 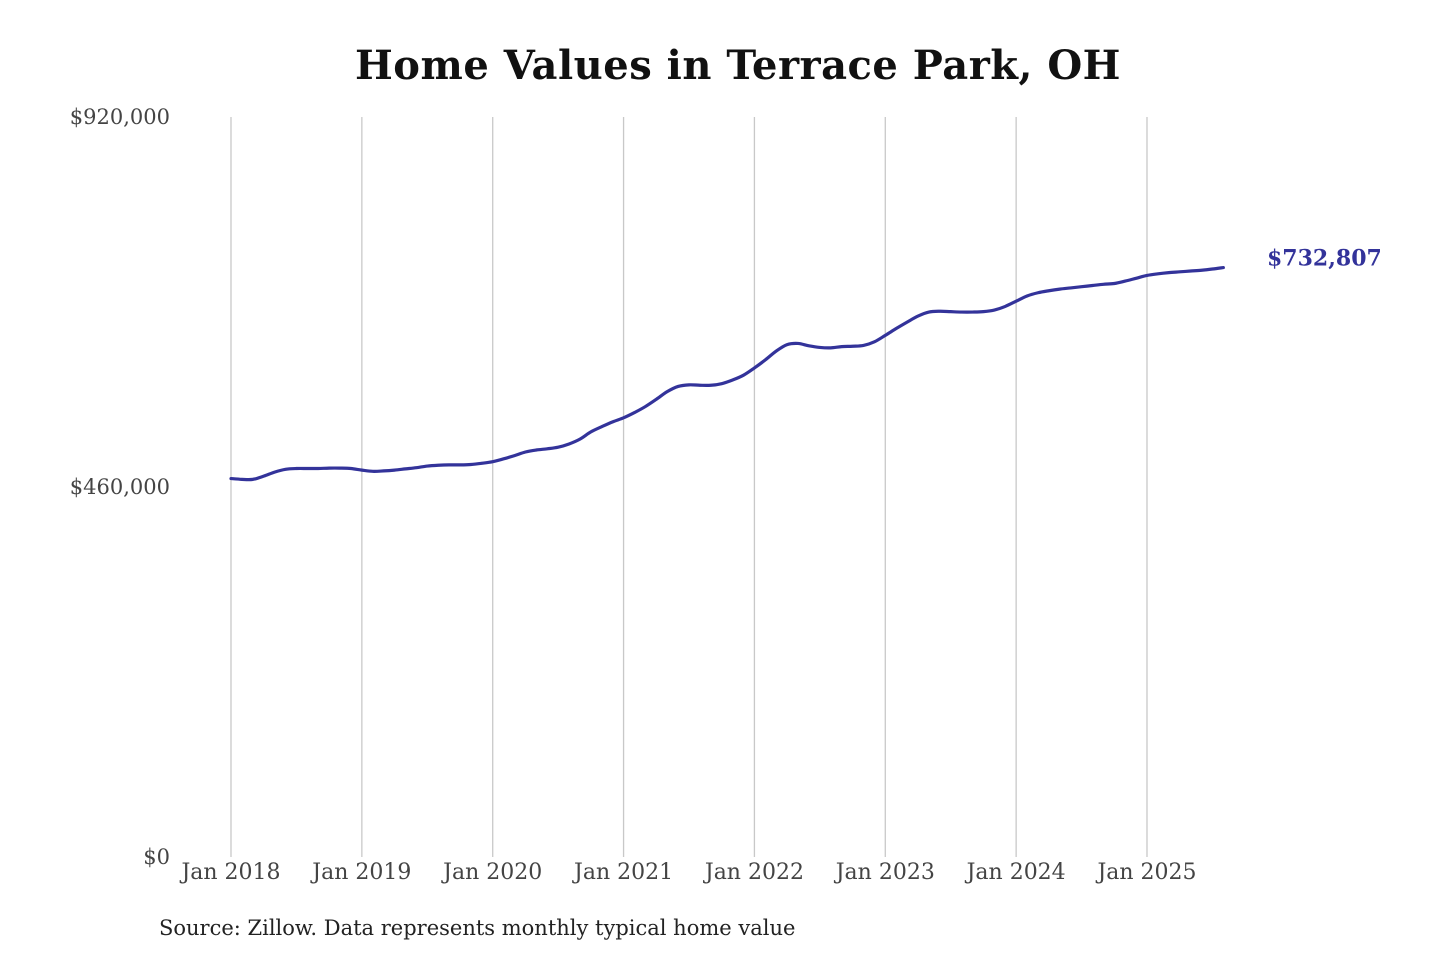 I want to click on y-tick-label: $460,000, so click(x=120, y=487).